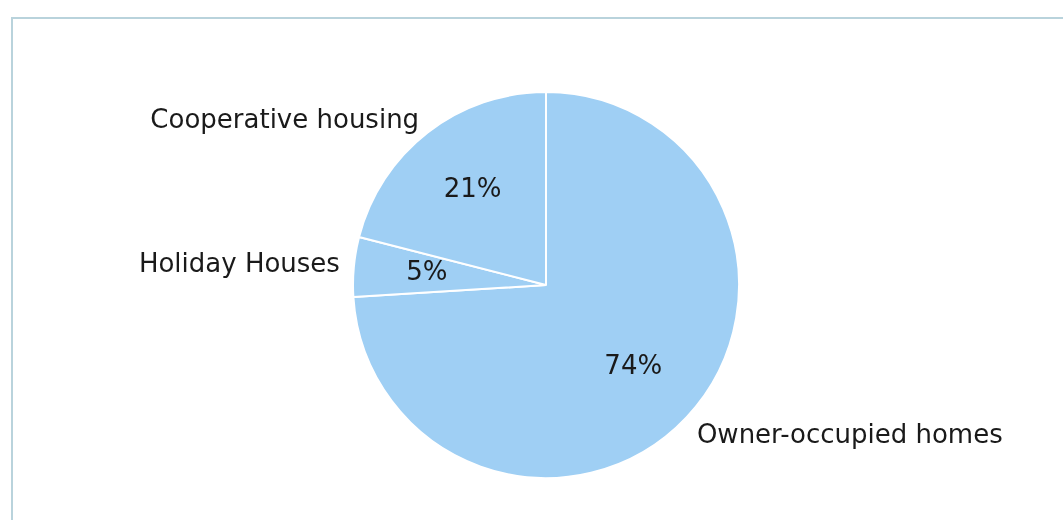 The height and width of the screenshot is (520, 1063). I want to click on data-label: 21%, so click(472, 188).